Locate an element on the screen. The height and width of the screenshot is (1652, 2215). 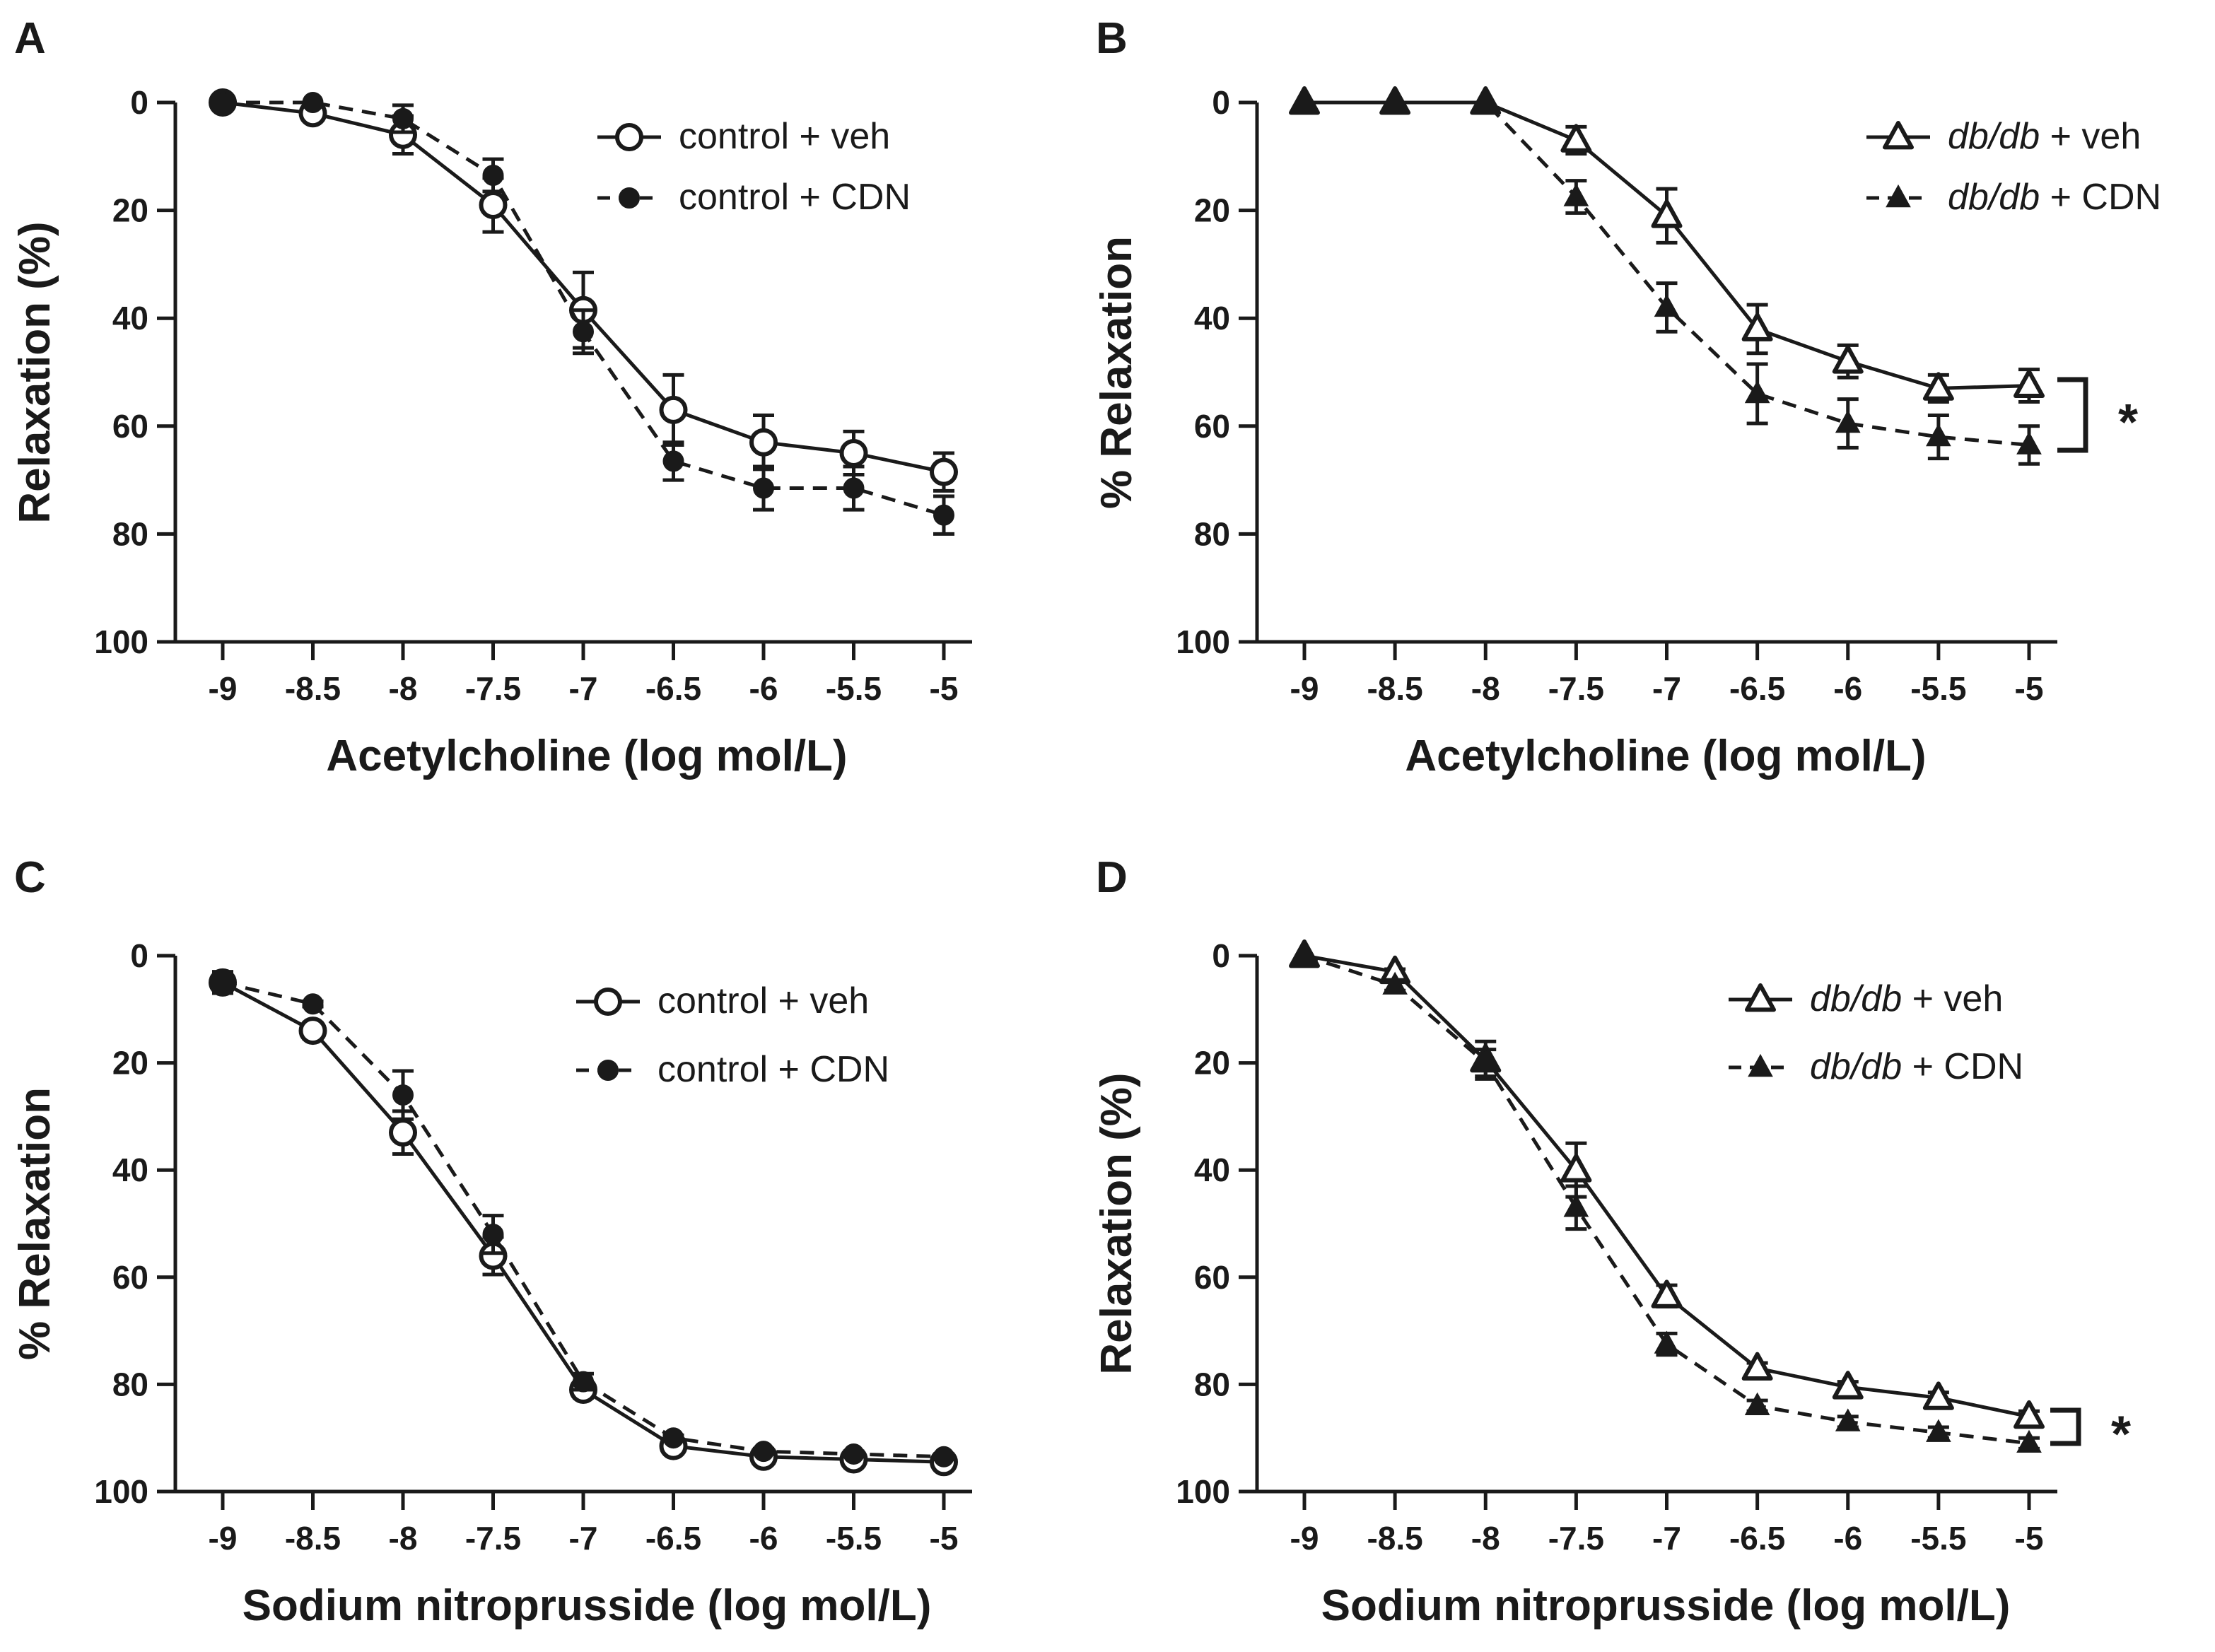
panel-label-D: D is located at coordinates (1112, 878).